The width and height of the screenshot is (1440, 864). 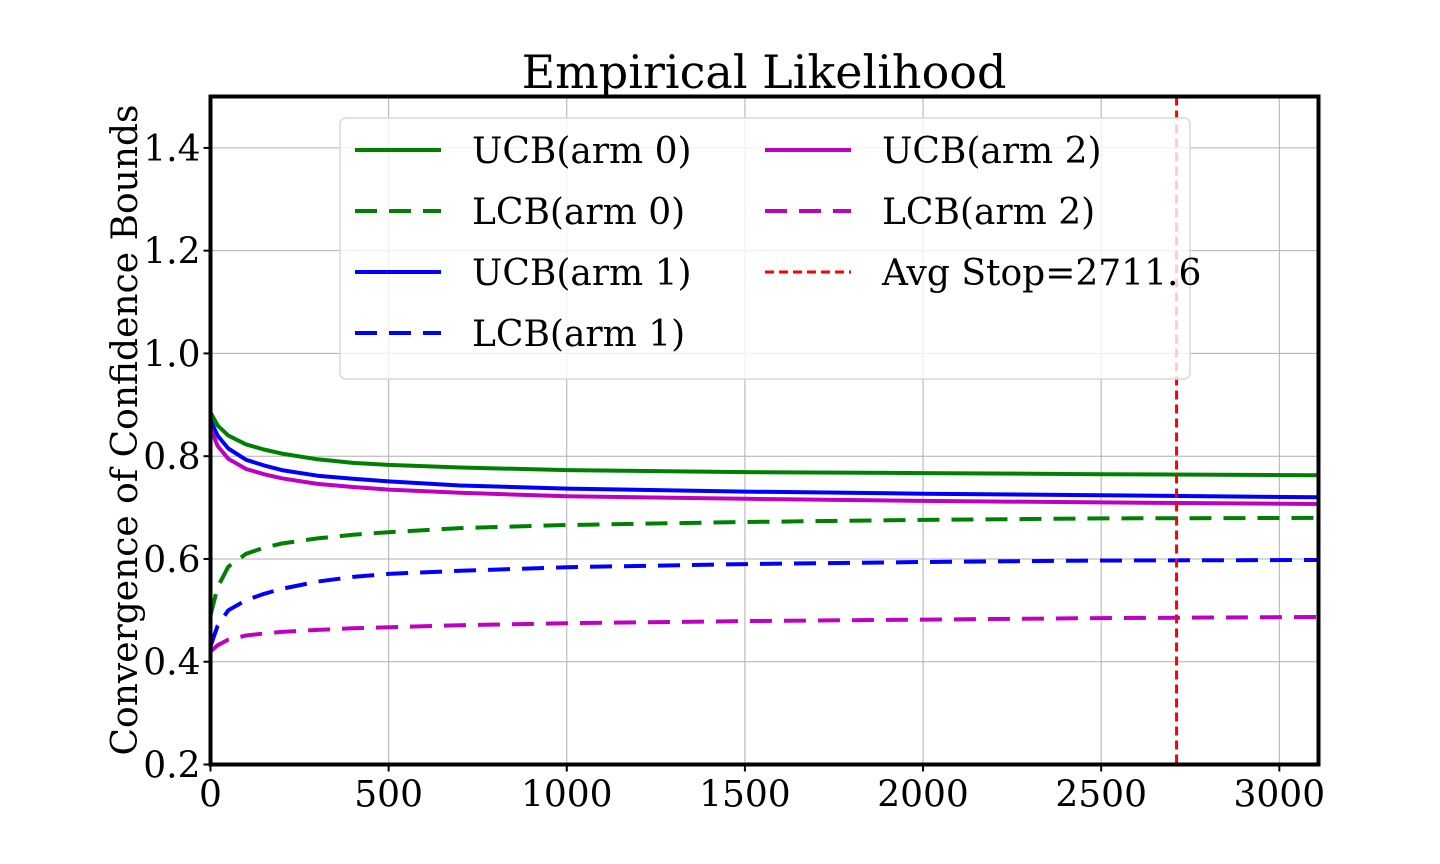 I want to click on y-axis-label: Convergence of Confidence Bounds, so click(x=125, y=429).